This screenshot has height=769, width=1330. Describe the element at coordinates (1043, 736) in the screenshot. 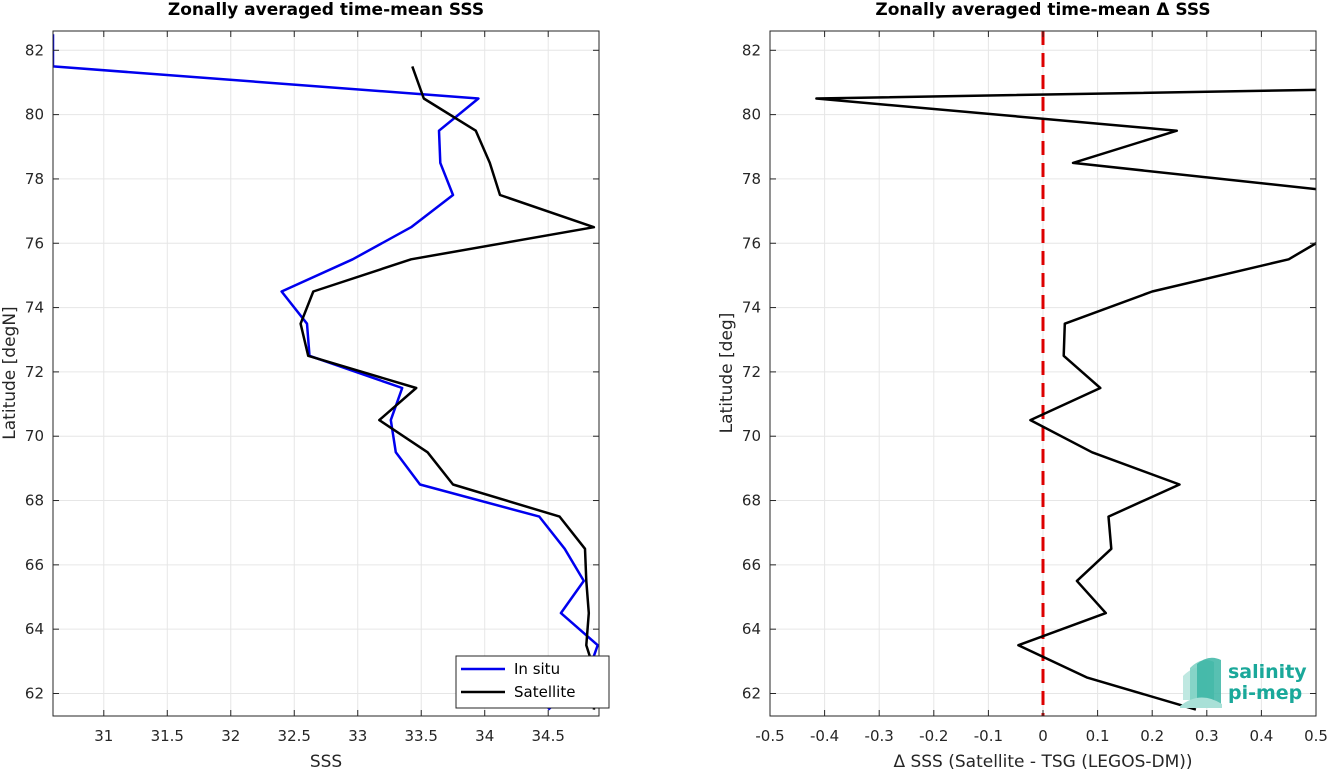

I see `x-tick-label: 0` at that location.